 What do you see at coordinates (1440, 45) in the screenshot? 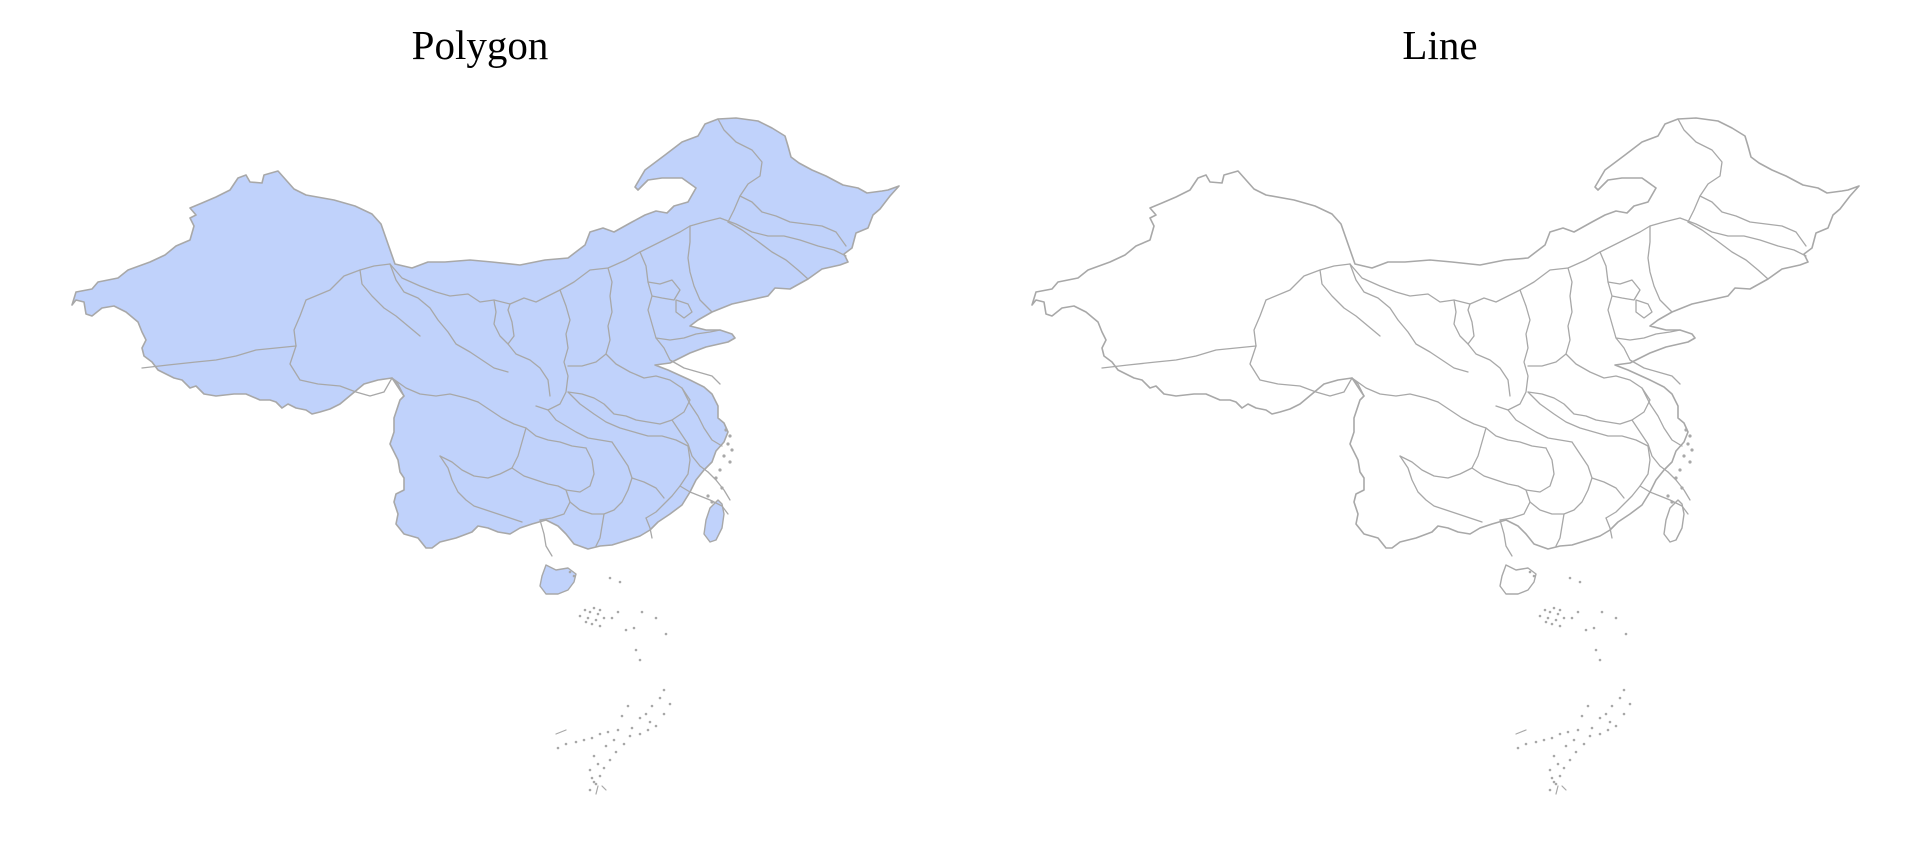
I see `panel-title-line: Line` at bounding box center [1440, 45].